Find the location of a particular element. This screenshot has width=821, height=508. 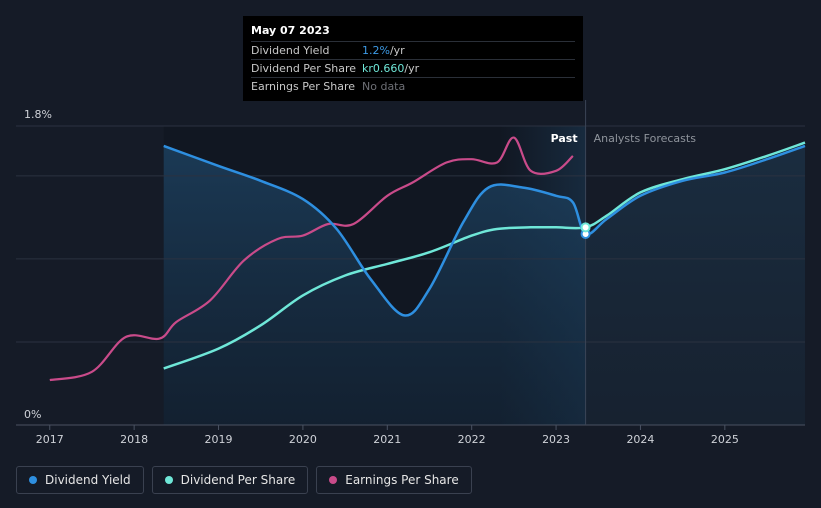

forecast-label: Analysts Forecasts is located at coordinates (645, 138).